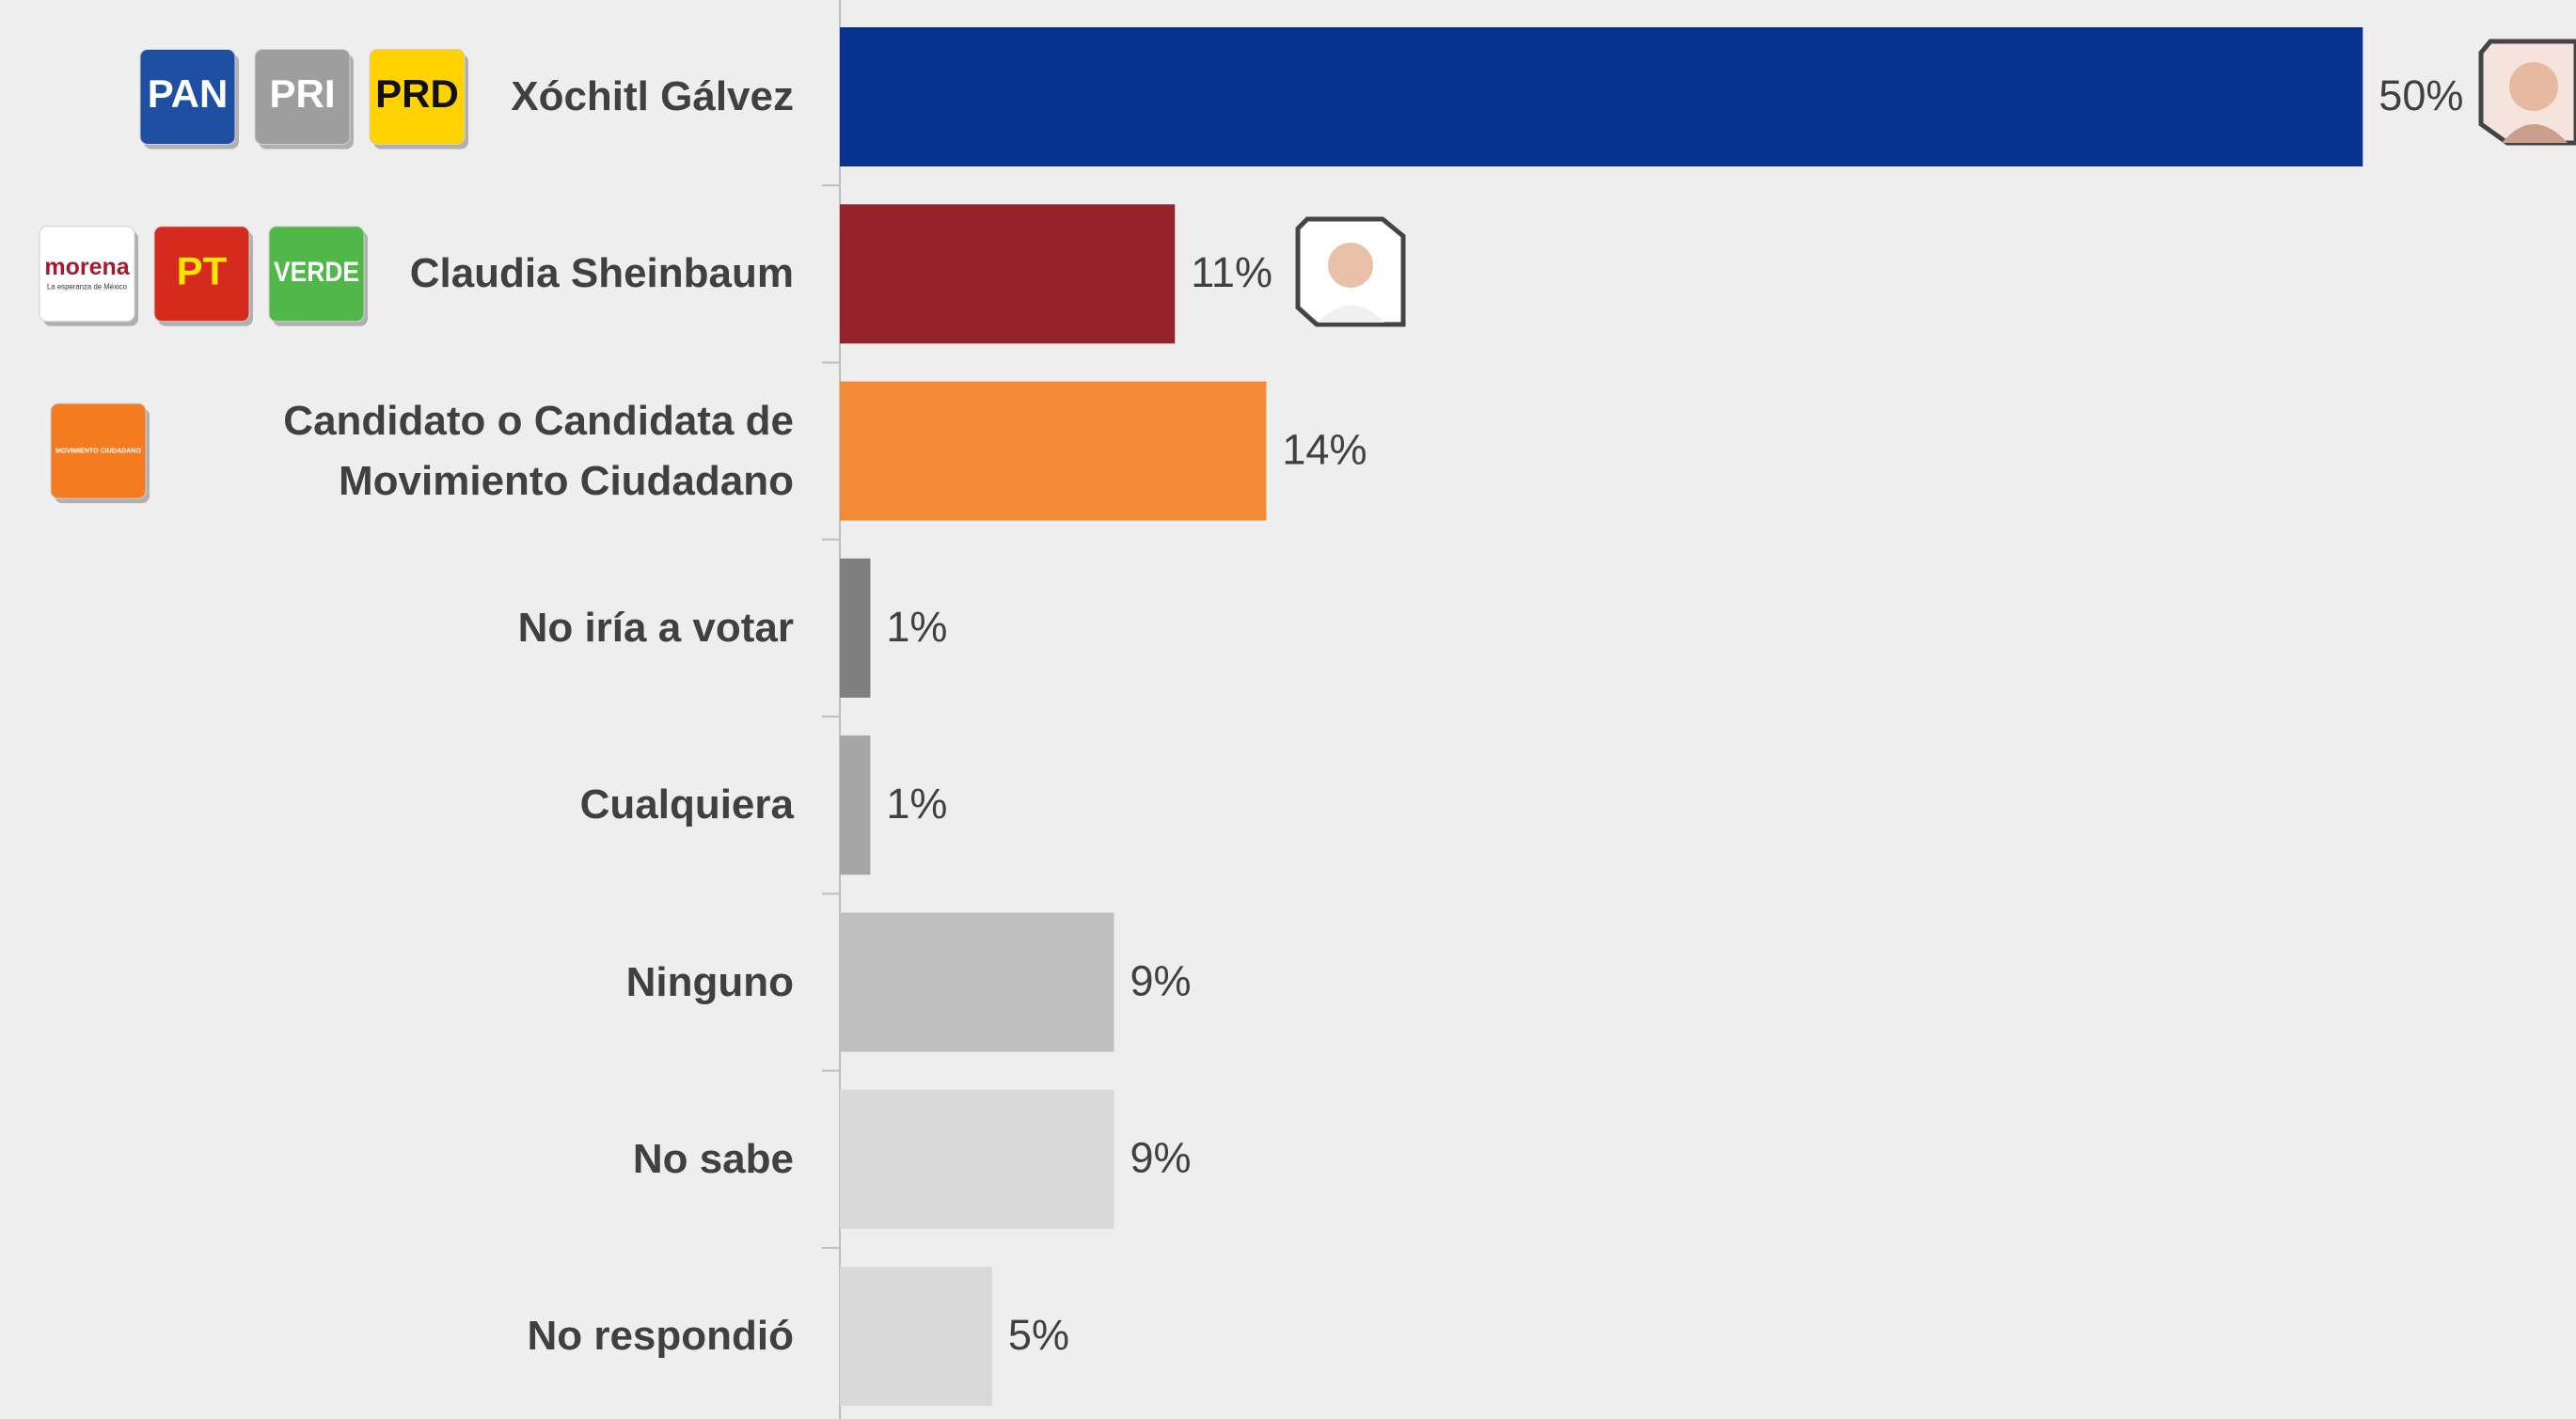 The height and width of the screenshot is (1419, 2576). I want to click on category-label: Ninguno, so click(709, 982).